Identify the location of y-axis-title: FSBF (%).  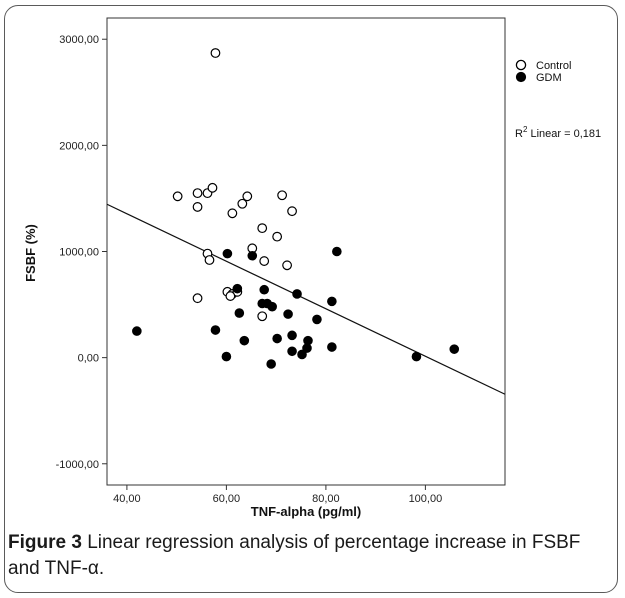
(30, 253).